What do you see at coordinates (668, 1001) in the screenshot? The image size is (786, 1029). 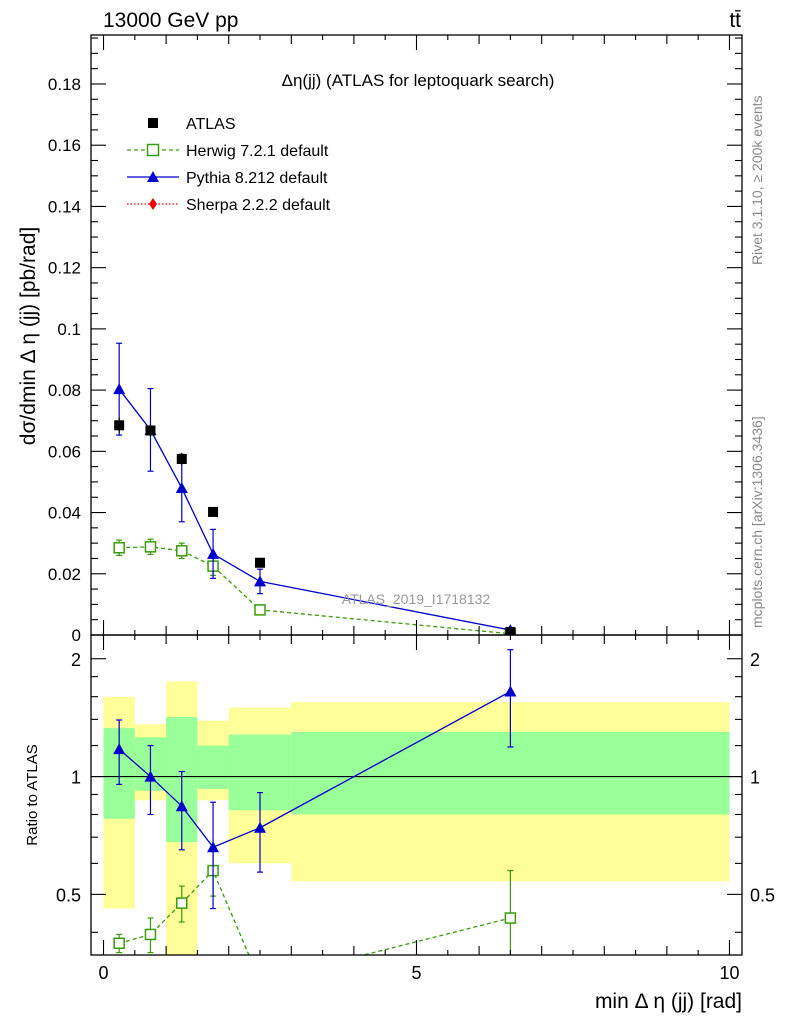 I see `x-axis-label: min Δ η (jj) [rad]` at bounding box center [668, 1001].